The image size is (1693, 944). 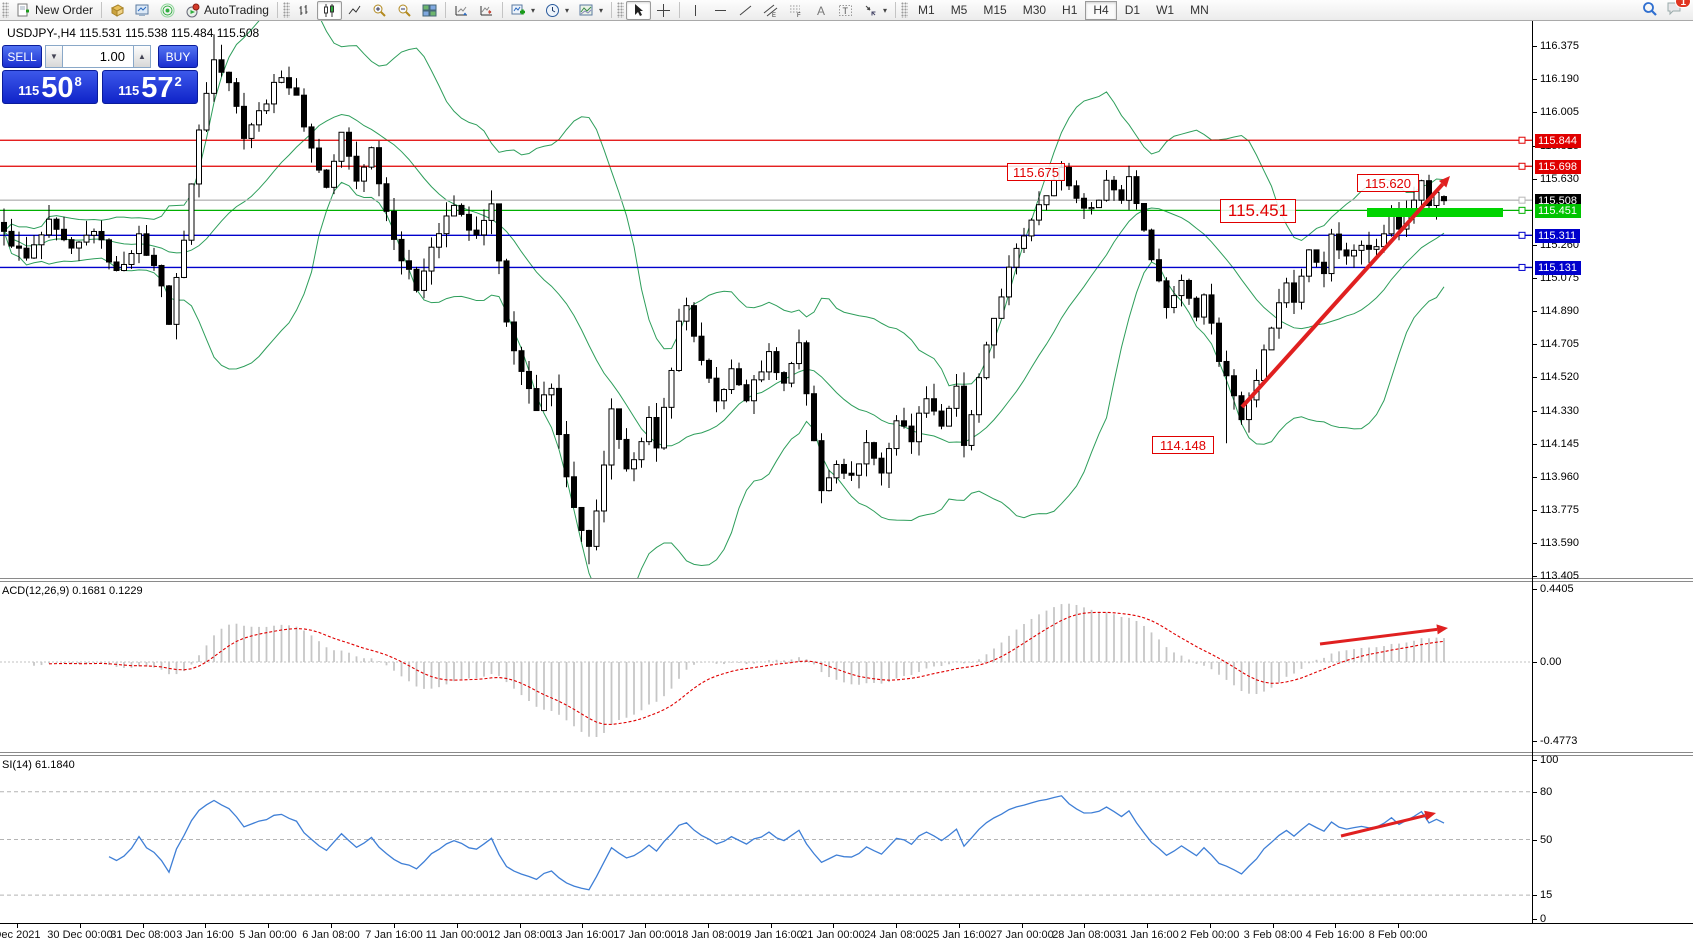 I want to click on price-annotation-label: 115.620, so click(x=1388, y=183).